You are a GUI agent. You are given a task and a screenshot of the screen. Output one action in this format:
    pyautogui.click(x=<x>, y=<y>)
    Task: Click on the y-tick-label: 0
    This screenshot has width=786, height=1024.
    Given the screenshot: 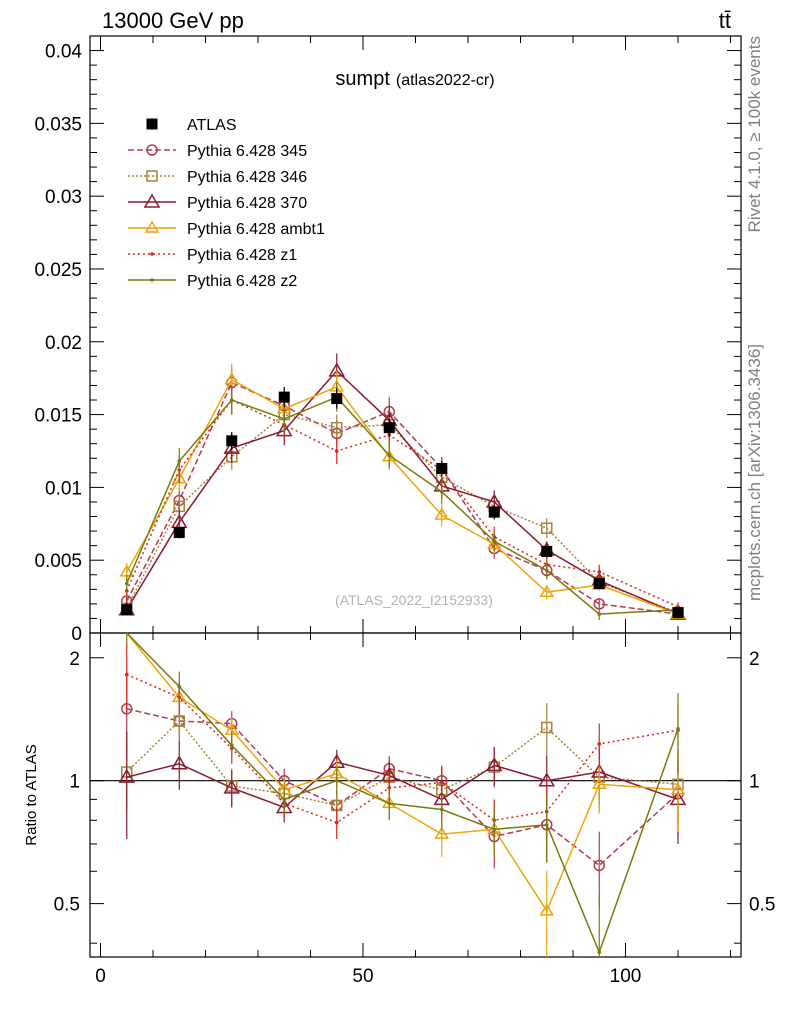 What is the action you would take?
    pyautogui.click(x=76, y=634)
    